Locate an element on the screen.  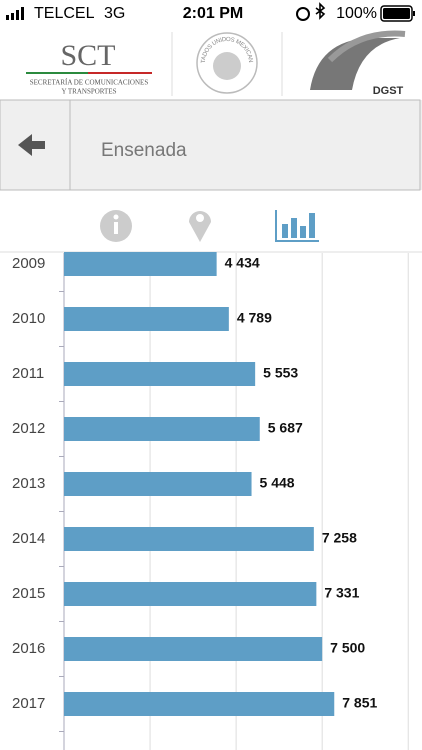
battery-text: 100% is located at coordinates (356, 13).